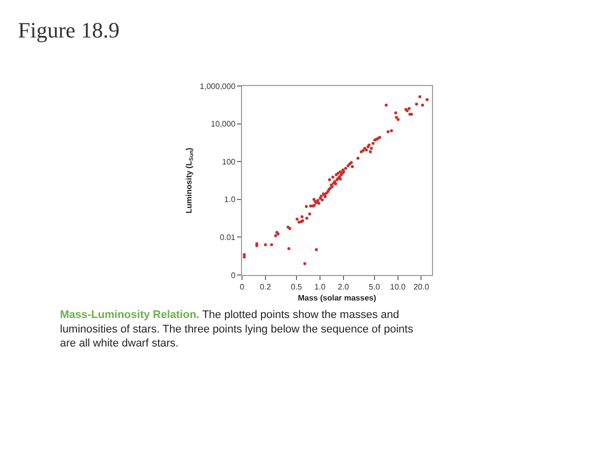 Image resolution: width=606 pixels, height=454 pixels. I want to click on y-tick-label: 0, so click(233, 275).